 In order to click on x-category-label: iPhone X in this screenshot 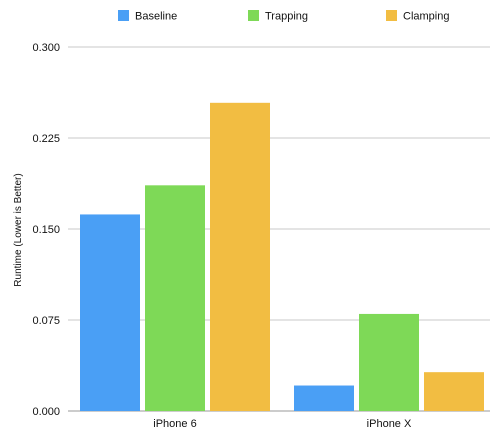, I will do `click(389, 424)`.